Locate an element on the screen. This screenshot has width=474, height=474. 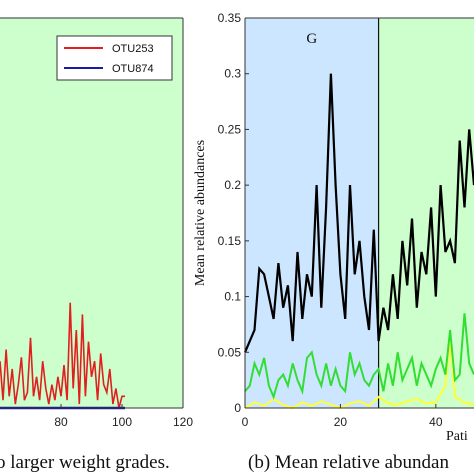
otu253-line is located at coordinates (62, 355).